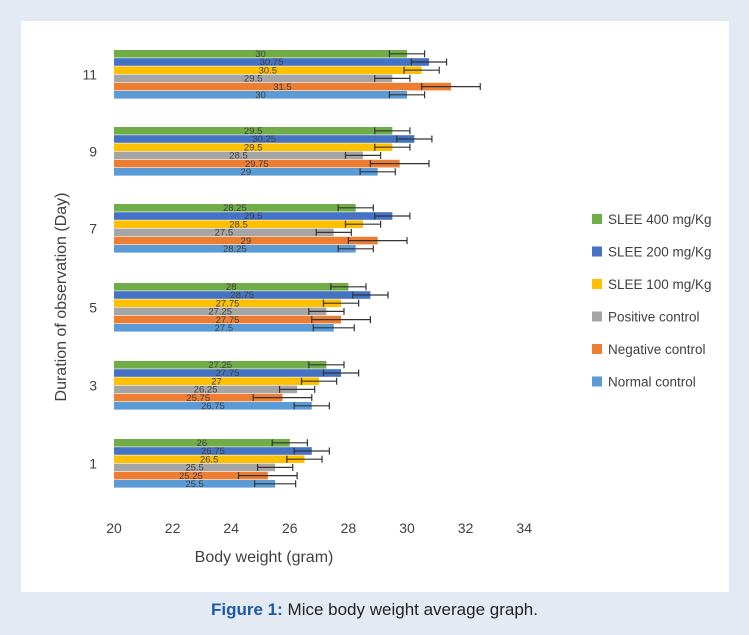 The width and height of the screenshot is (749, 635). I want to click on y-tick-label: 1, so click(93, 464).